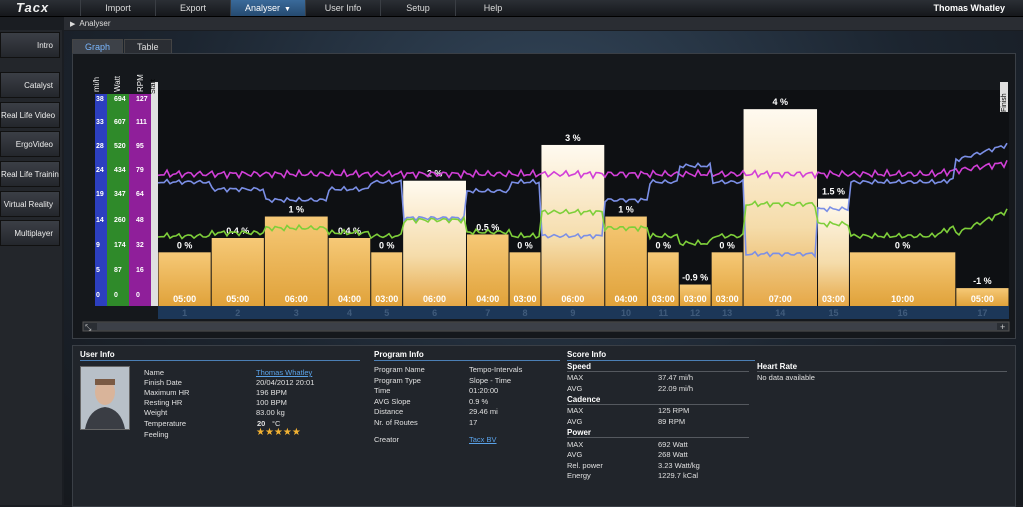 This screenshot has height=507, width=1023. Describe the element at coordinates (672, 421) in the screenshot. I see `cadence-avg-value: 89 RPM` at that location.